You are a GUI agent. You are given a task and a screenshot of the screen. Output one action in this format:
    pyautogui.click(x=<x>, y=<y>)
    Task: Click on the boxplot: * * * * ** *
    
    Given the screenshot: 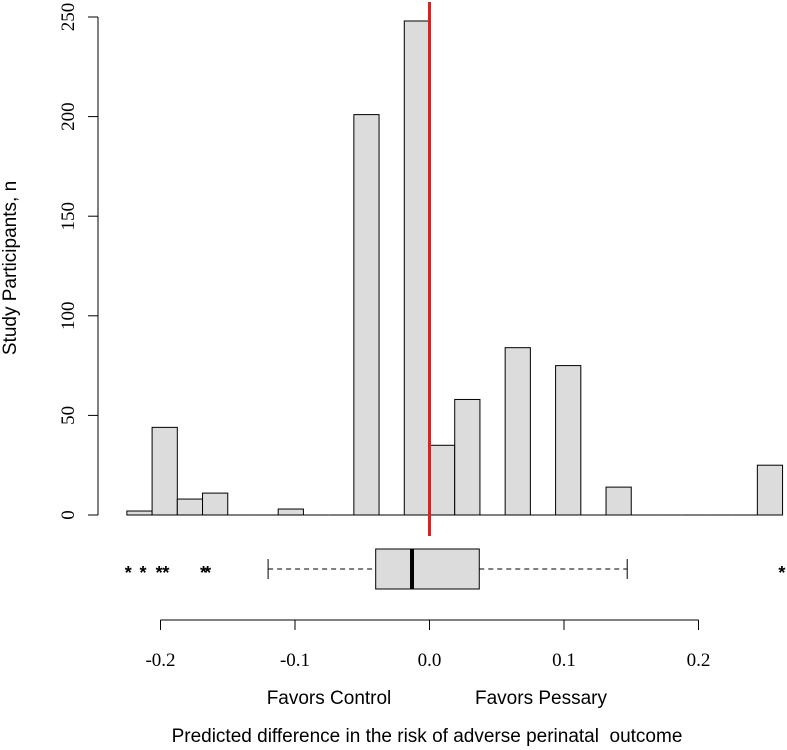 What is the action you would take?
    pyautogui.click(x=455, y=569)
    